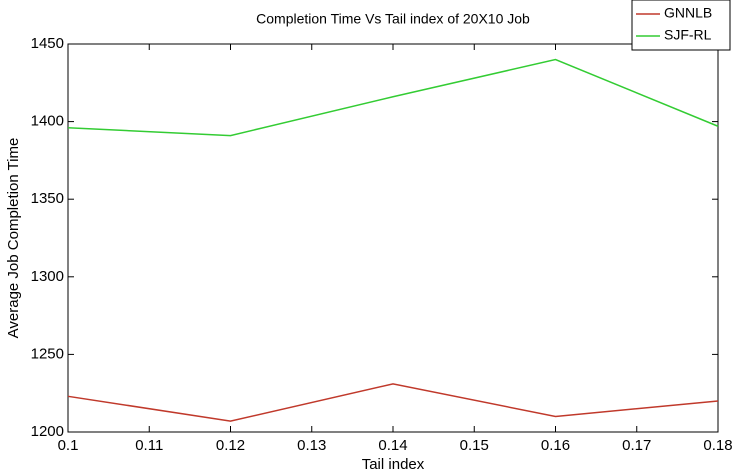 The image size is (733, 475). What do you see at coordinates (47, 353) in the screenshot?
I see `y-tick-label: 1250` at bounding box center [47, 353].